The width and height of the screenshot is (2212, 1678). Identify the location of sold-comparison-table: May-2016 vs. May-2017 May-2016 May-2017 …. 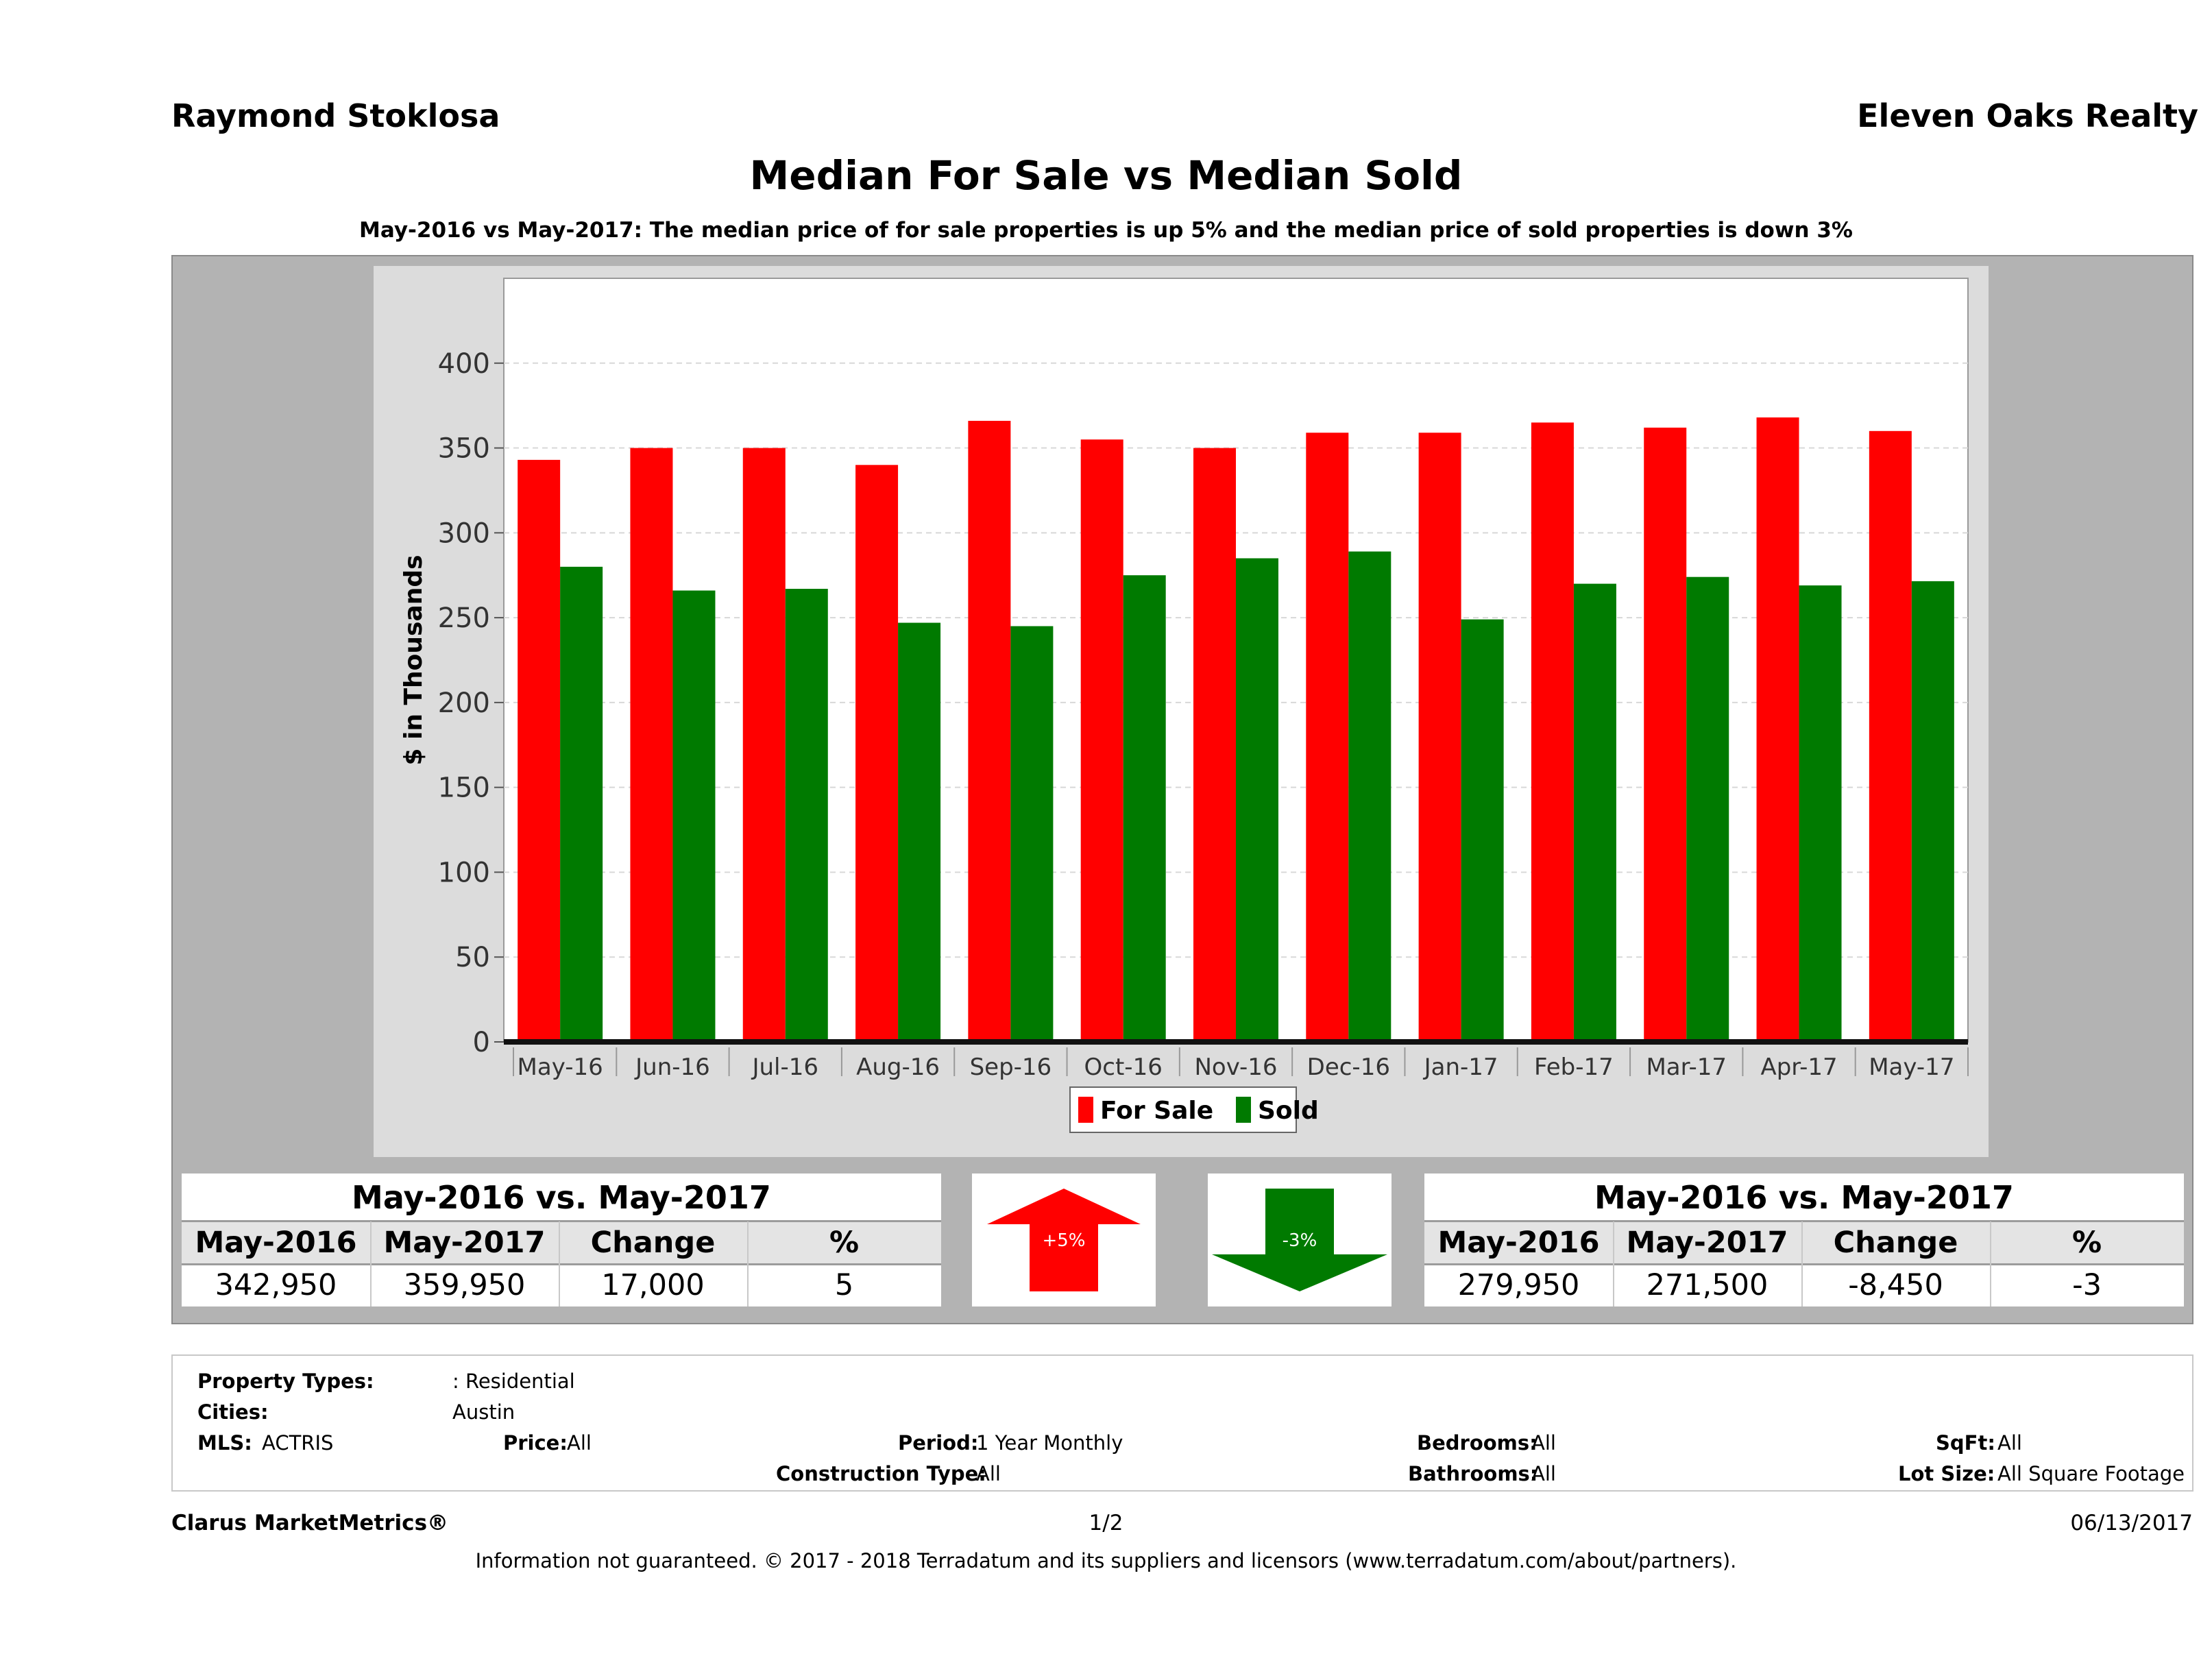
(1804, 1240).